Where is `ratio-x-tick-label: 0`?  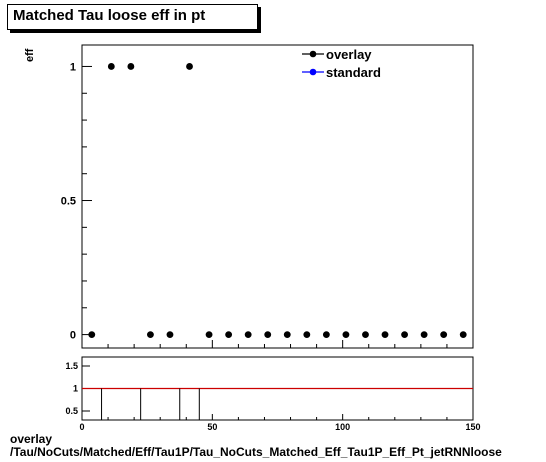
ratio-x-tick-label: 0 is located at coordinates (81, 427).